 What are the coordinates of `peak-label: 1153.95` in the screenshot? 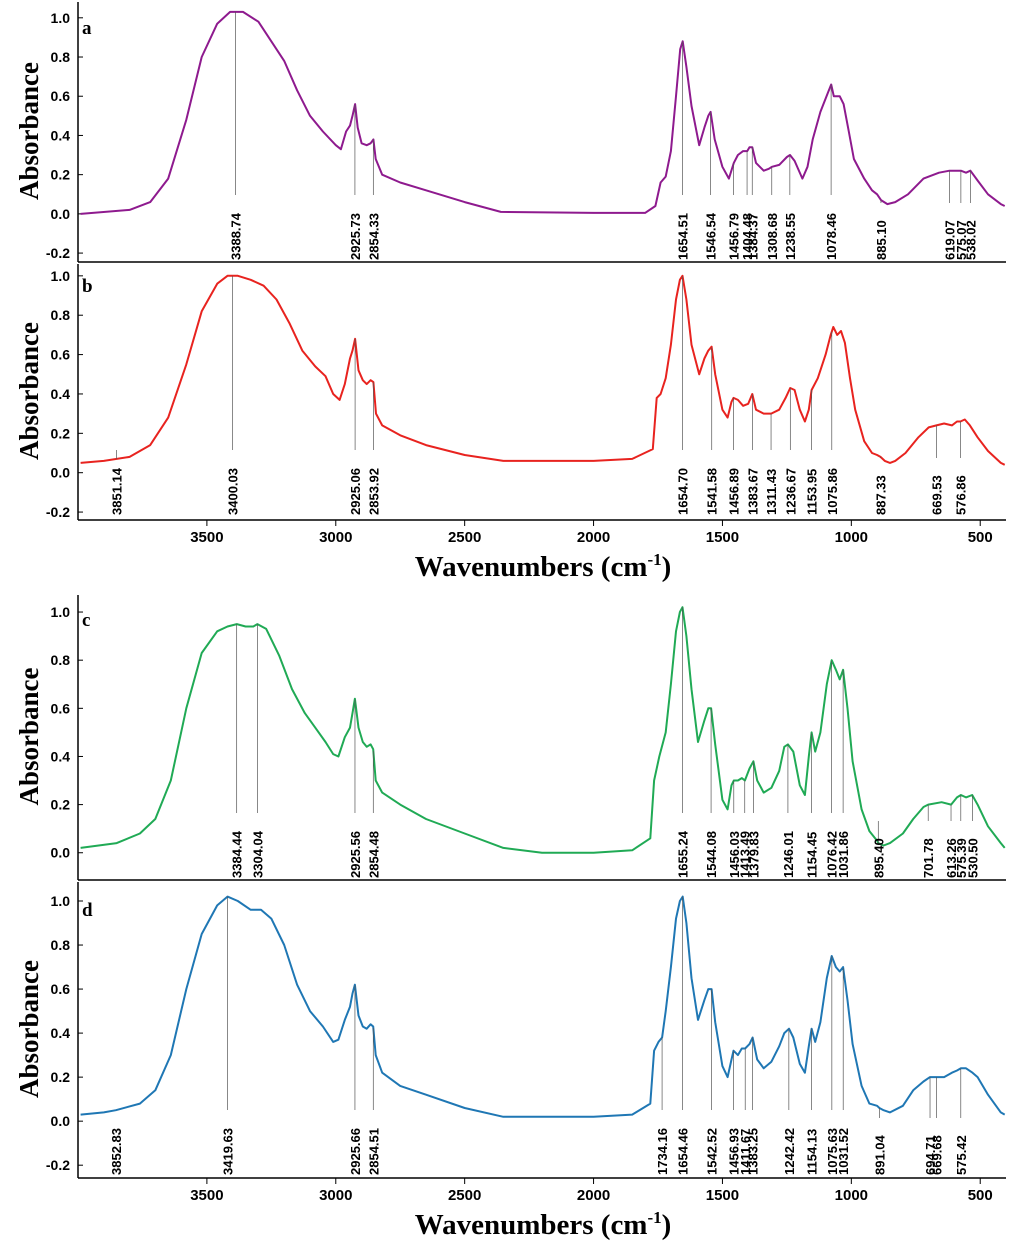 It's located at (812, 492).